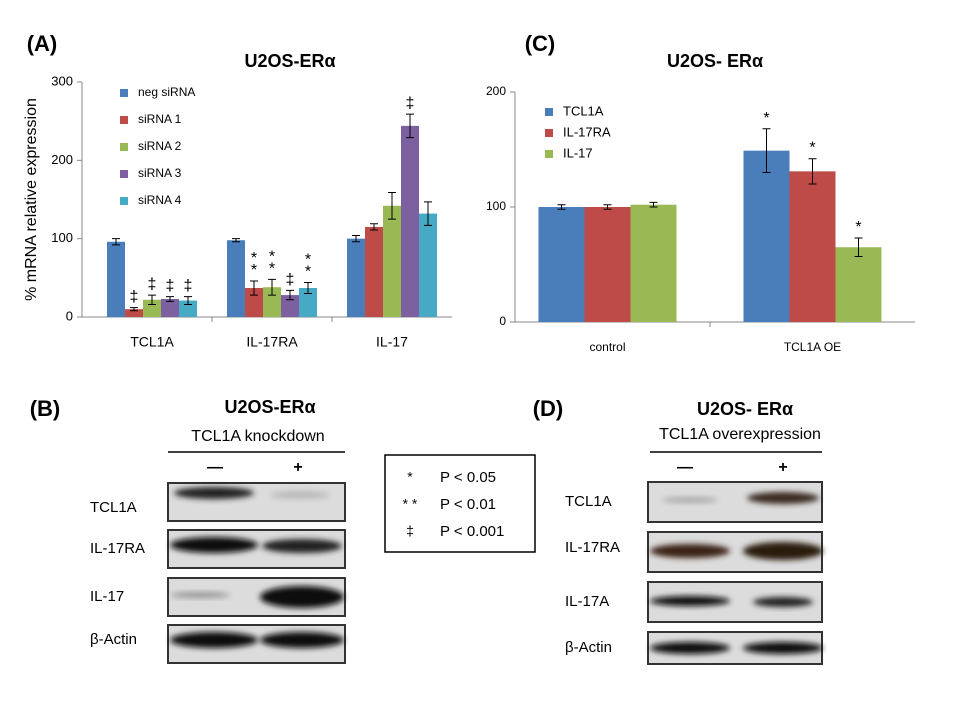 This screenshot has height=720, width=960. What do you see at coordinates (257, 436) in the screenshot?
I see `blot-subtitle: TCL1A knockdown` at bounding box center [257, 436].